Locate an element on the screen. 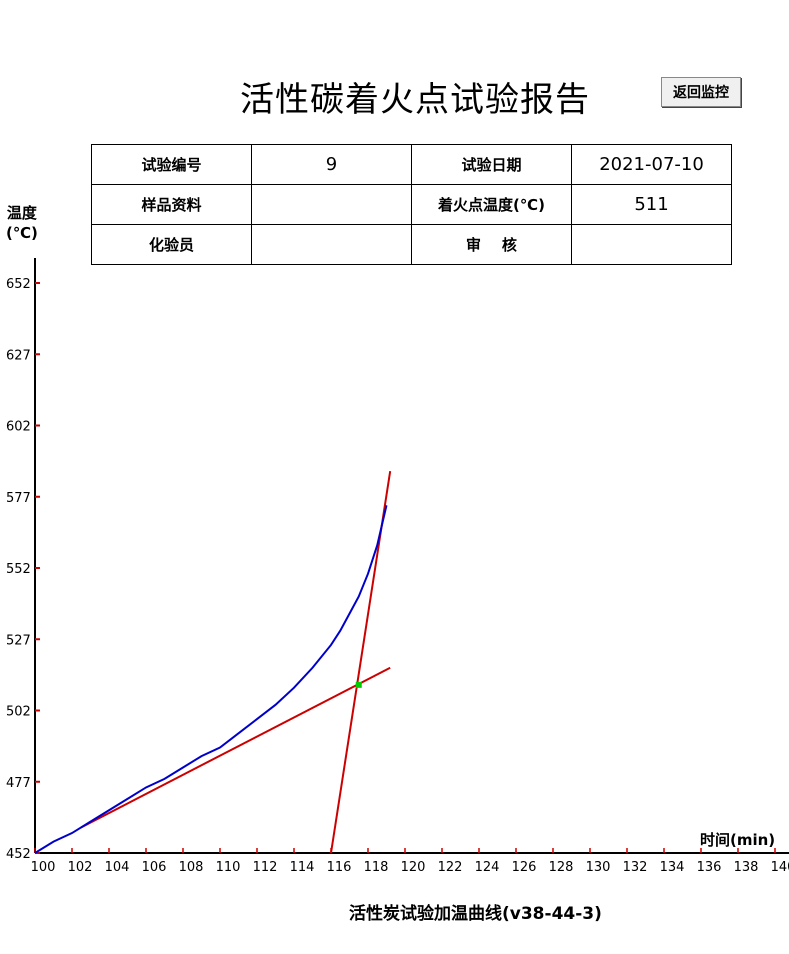 The height and width of the screenshot is (954, 789). y-tick-label: 527 is located at coordinates (18, 640).